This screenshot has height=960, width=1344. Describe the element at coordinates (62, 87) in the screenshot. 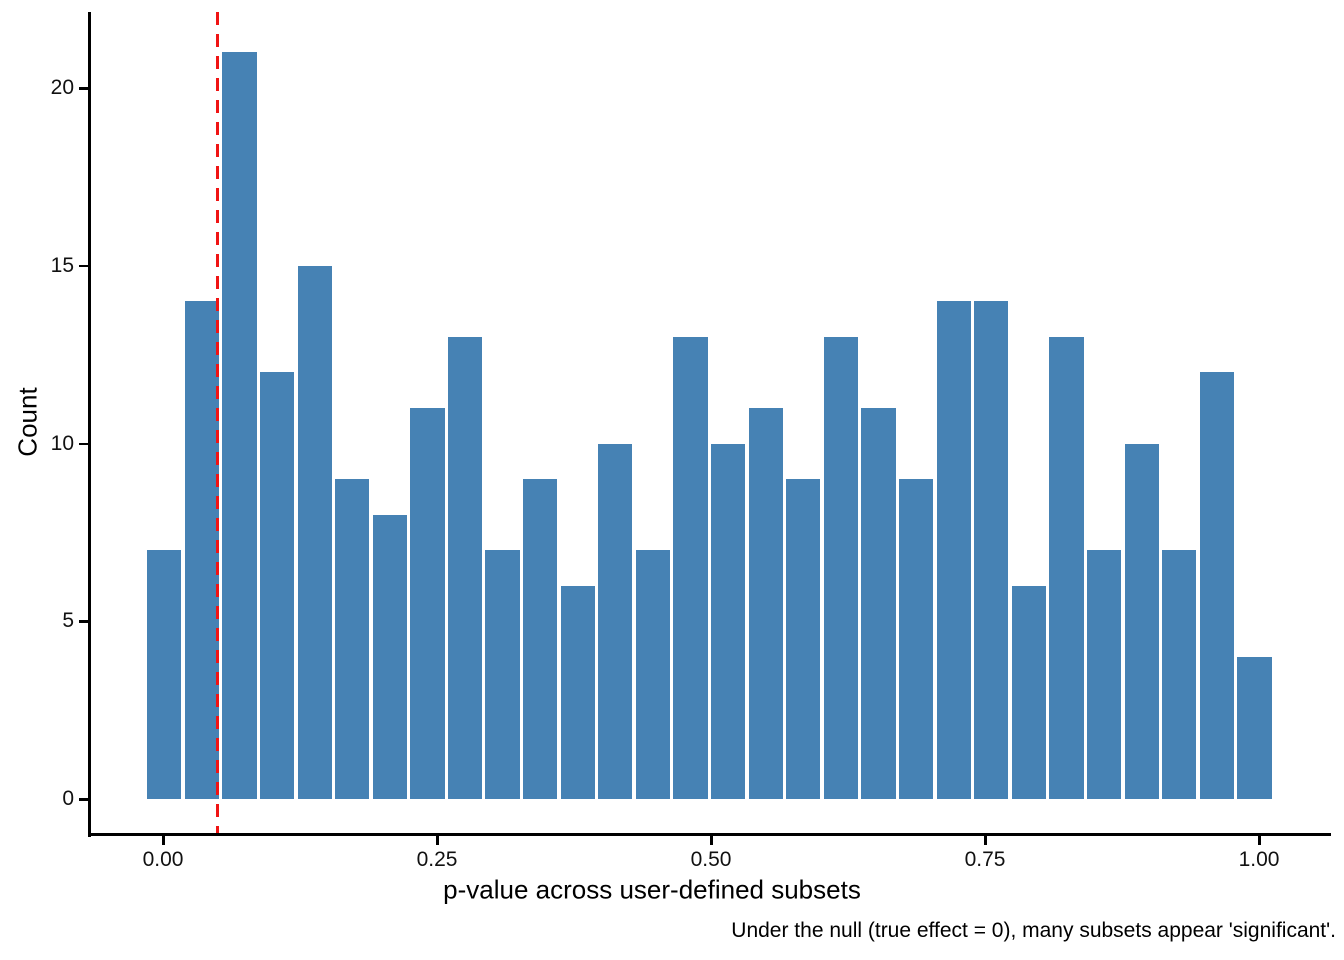

I see `y-axis-tick-label: 20` at that location.